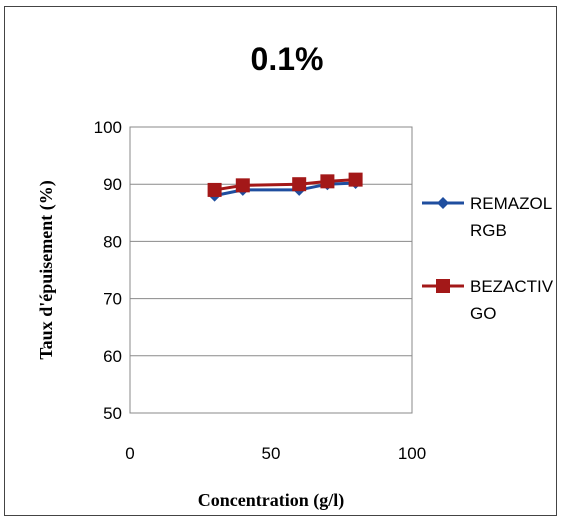 This screenshot has width=563, height=522. I want to click on x-tick-label-2: 100, so click(412, 453).